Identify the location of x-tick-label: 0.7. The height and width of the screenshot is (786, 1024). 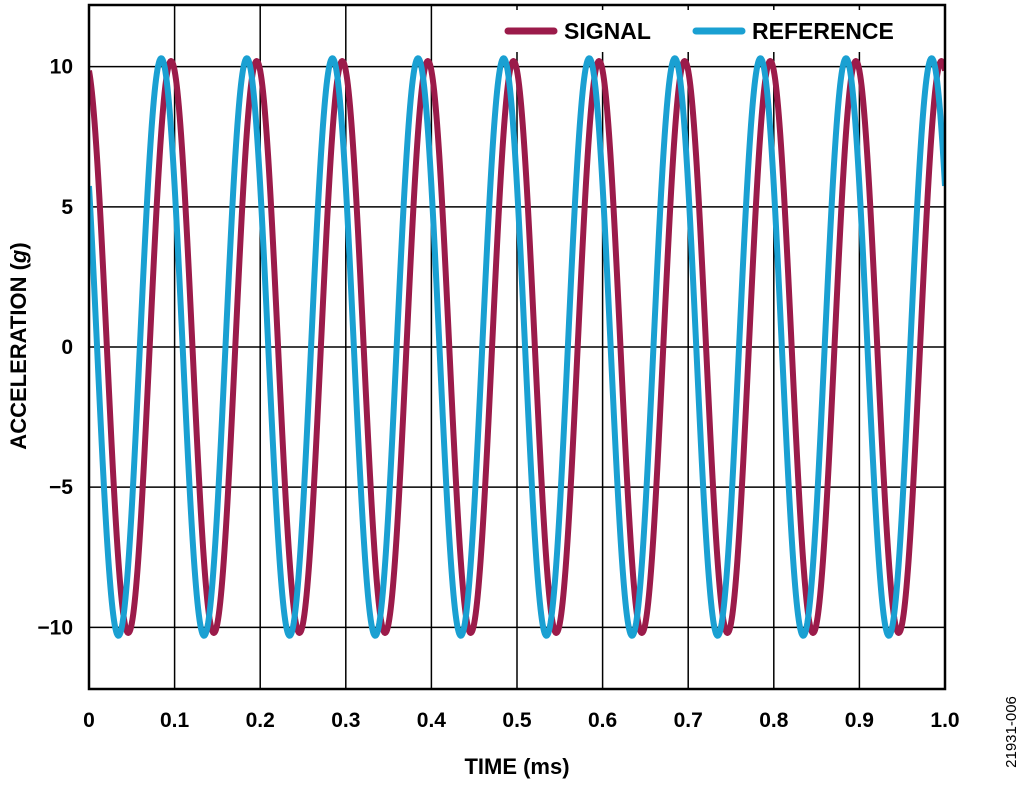
(688, 720).